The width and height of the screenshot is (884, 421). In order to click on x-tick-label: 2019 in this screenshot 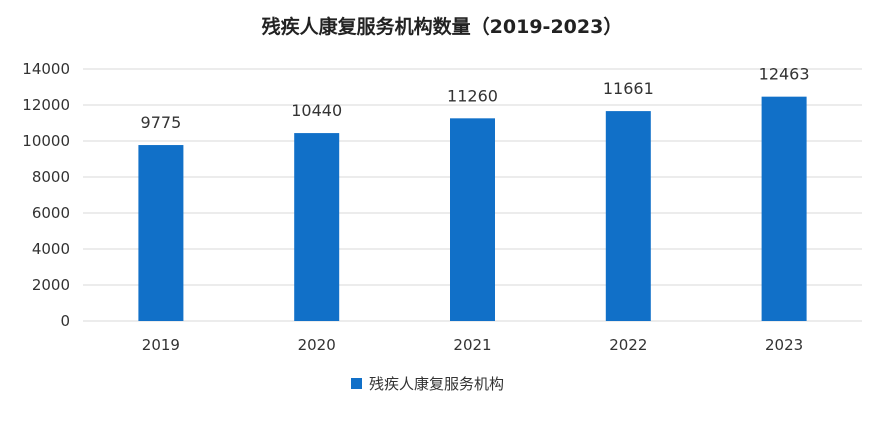, I will do `click(161, 345)`.